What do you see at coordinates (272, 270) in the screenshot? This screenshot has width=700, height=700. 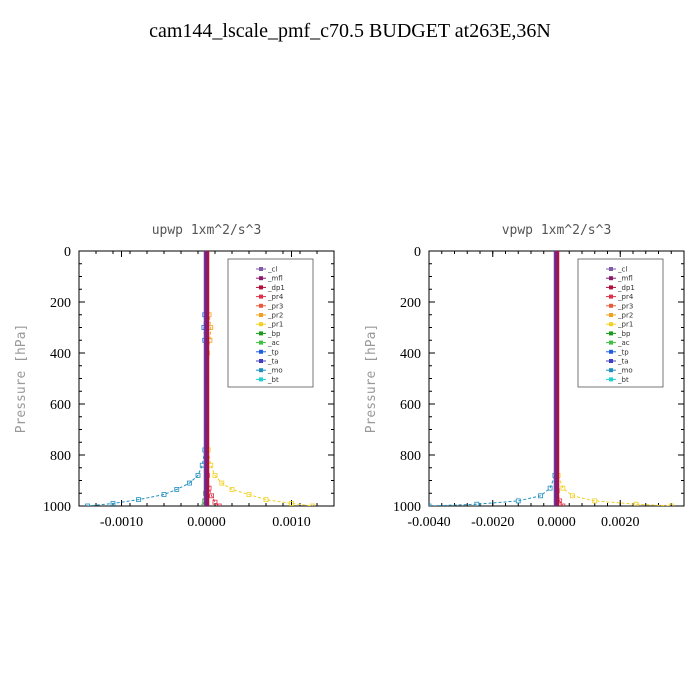 I see `legend-entry: _cl` at bounding box center [272, 270].